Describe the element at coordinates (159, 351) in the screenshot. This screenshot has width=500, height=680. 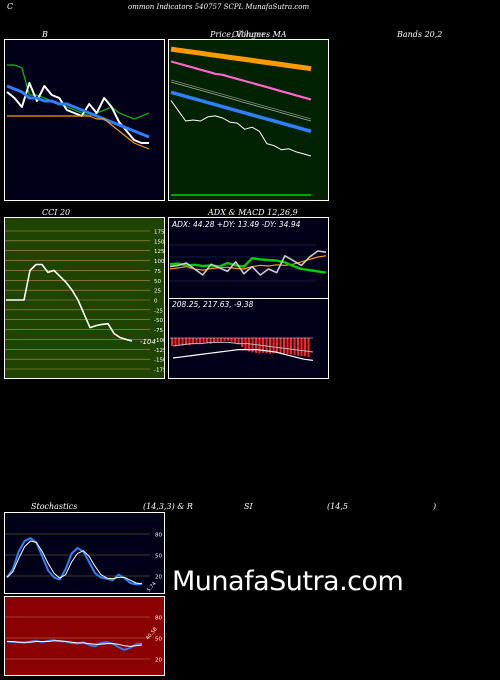
I see `cci-tick-label: -125` at that location.